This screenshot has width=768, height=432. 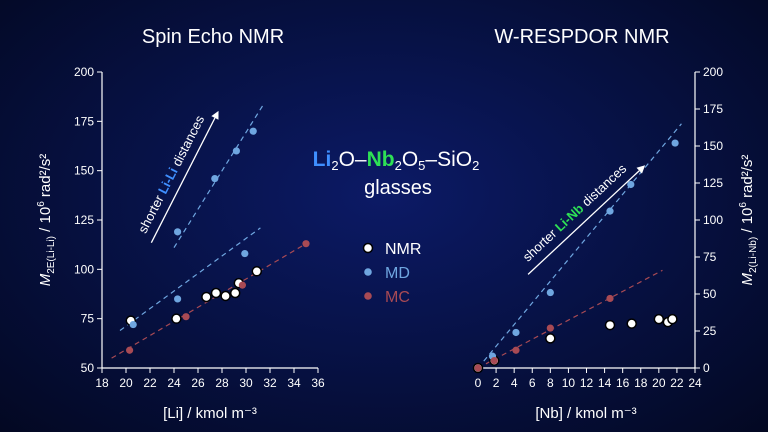 I want to click on chart-right-x-ticks: 0 2 4 6 8 10 12 14 16 18 20 22 24, so click(x=588, y=379).